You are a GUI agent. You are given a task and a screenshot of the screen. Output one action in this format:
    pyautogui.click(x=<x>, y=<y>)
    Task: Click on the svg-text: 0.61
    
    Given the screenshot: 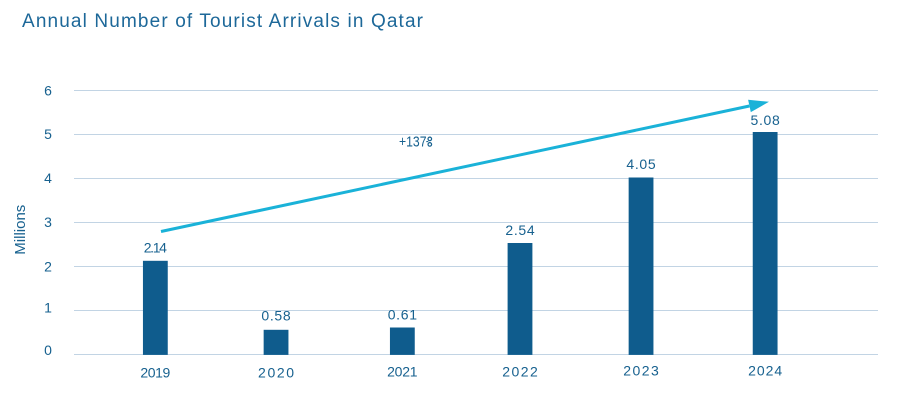 What is the action you would take?
    pyautogui.click(x=403, y=315)
    